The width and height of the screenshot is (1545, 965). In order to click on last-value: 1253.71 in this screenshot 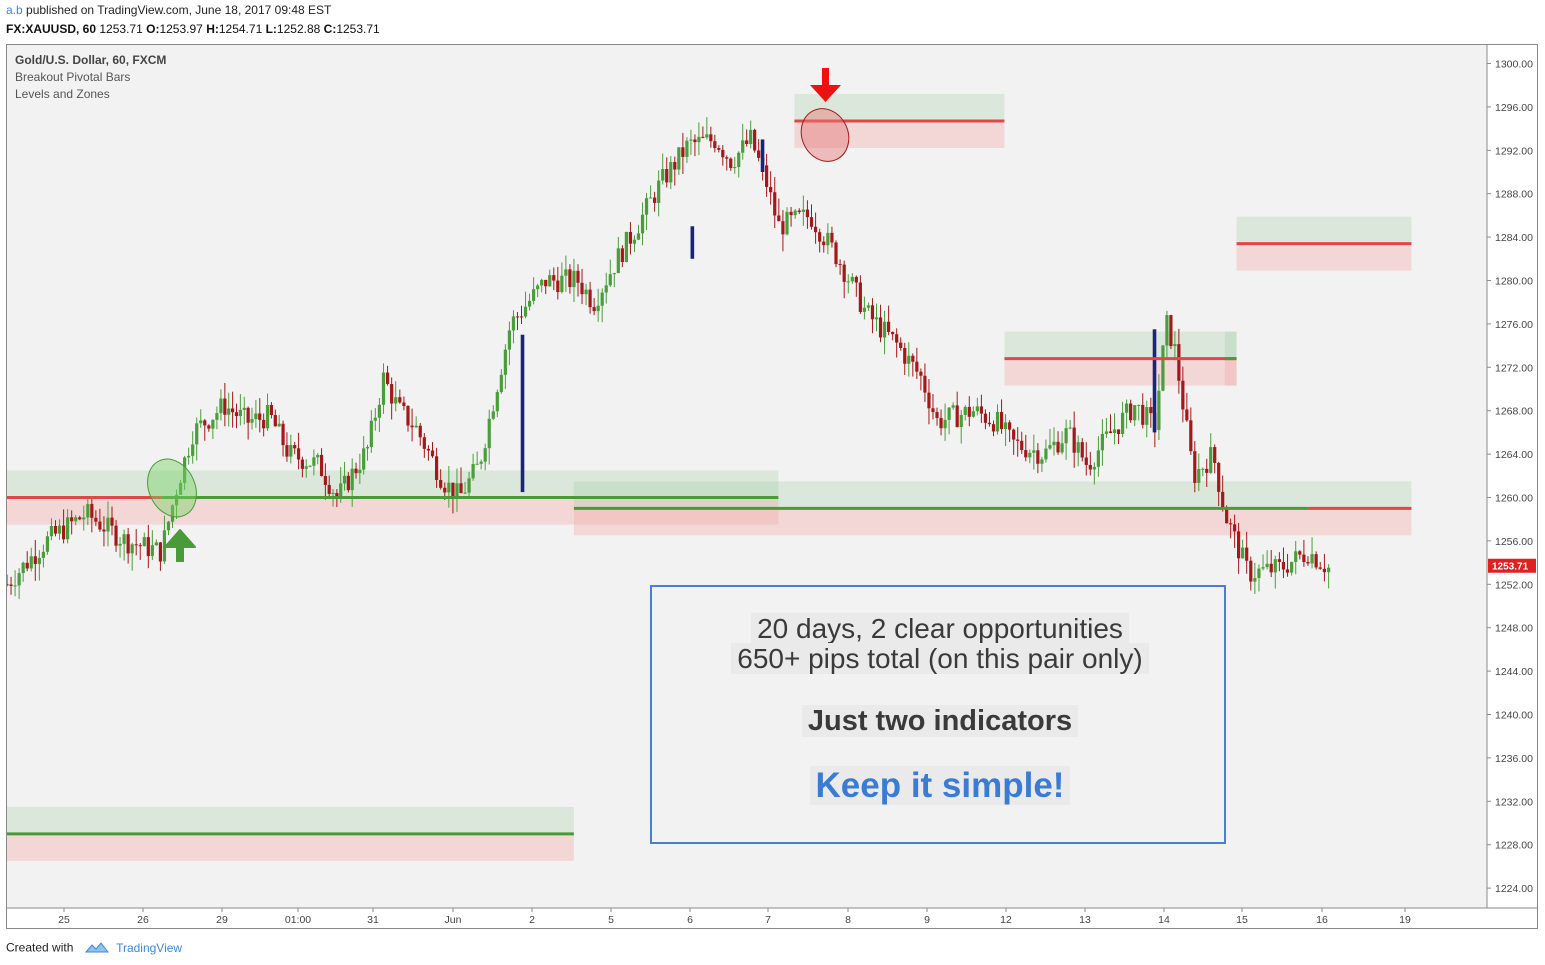, I will do `click(121, 29)`.